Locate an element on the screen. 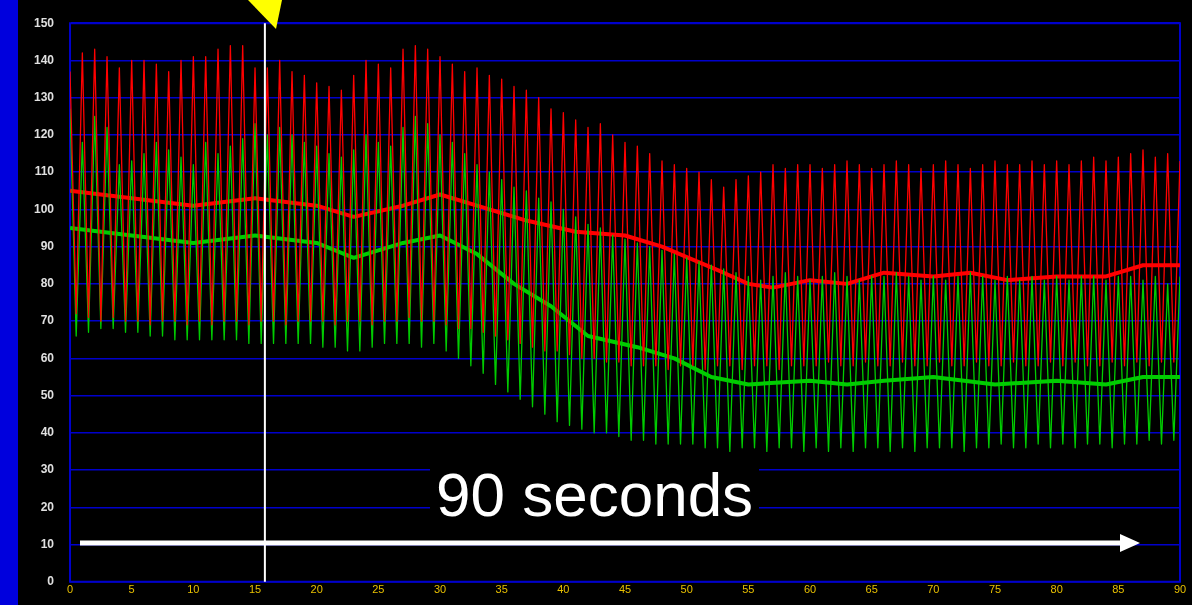  x-tick-label: 50 is located at coordinates (686, 589).